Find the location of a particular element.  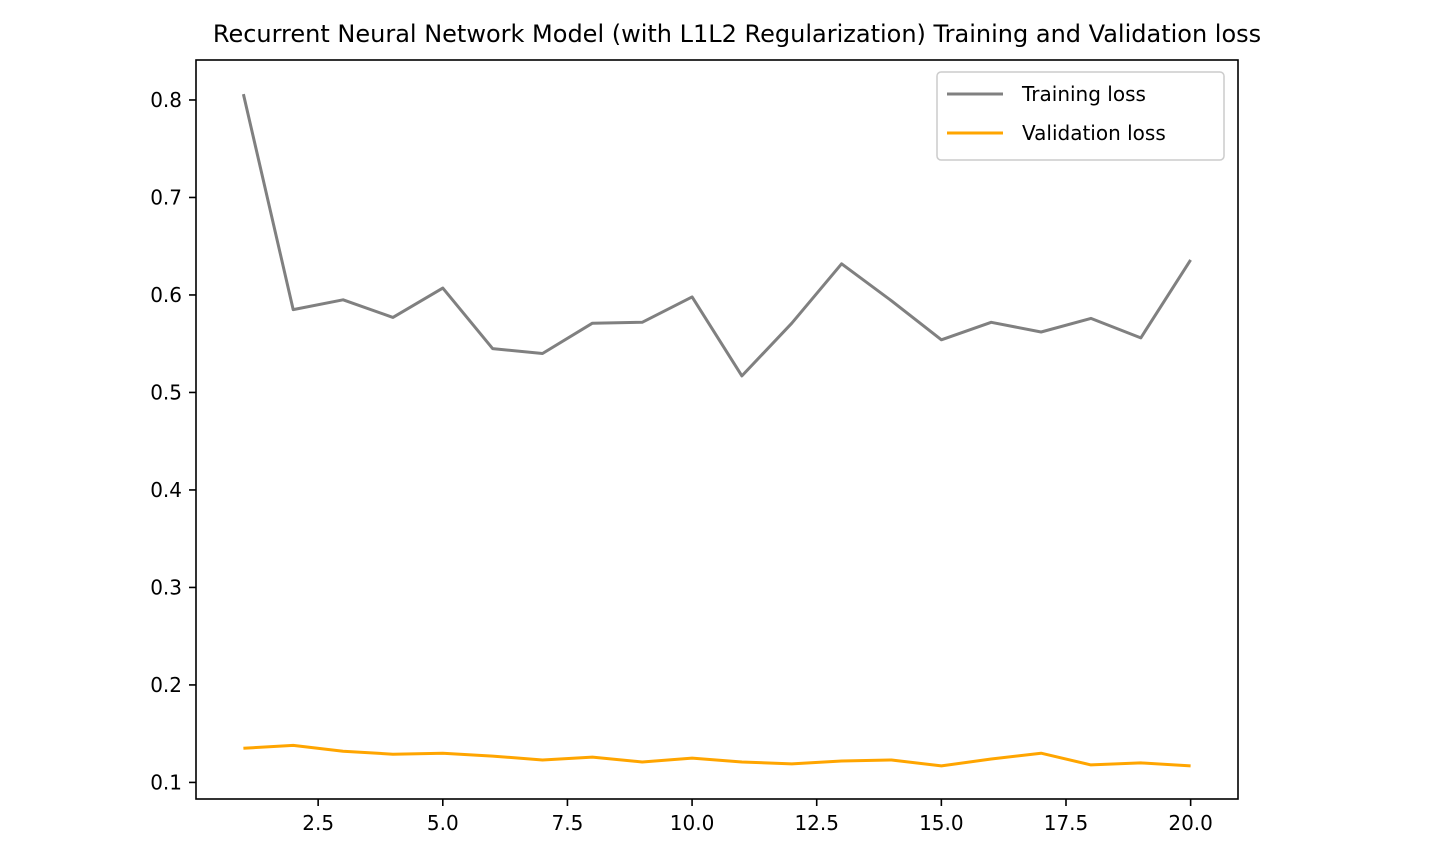

x-axis: 2.5 5.0 7.5 10.0 12.5 15.0 17.5 20.0 is located at coordinates (757, 817).